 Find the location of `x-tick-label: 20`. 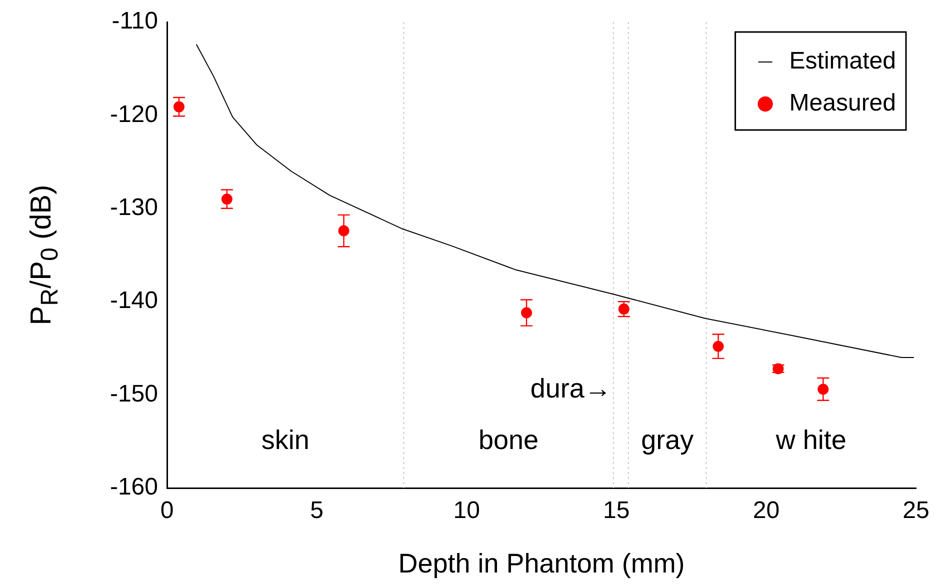

x-tick-label: 20 is located at coordinates (766, 510).